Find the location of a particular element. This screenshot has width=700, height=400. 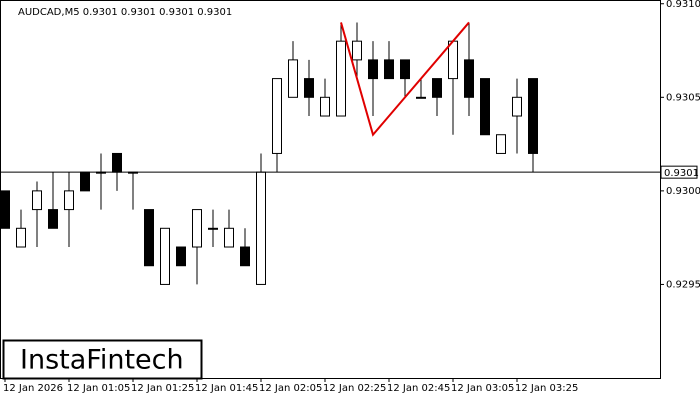

x-tick-label: 12 Jan 01:45 is located at coordinates (226, 388).